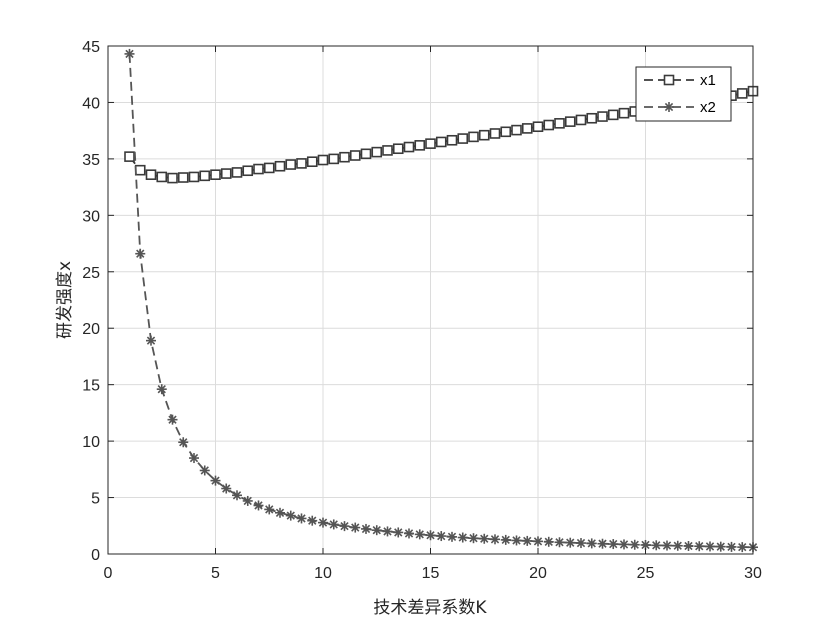  I want to click on y-tick-label: 10, so click(91, 442).